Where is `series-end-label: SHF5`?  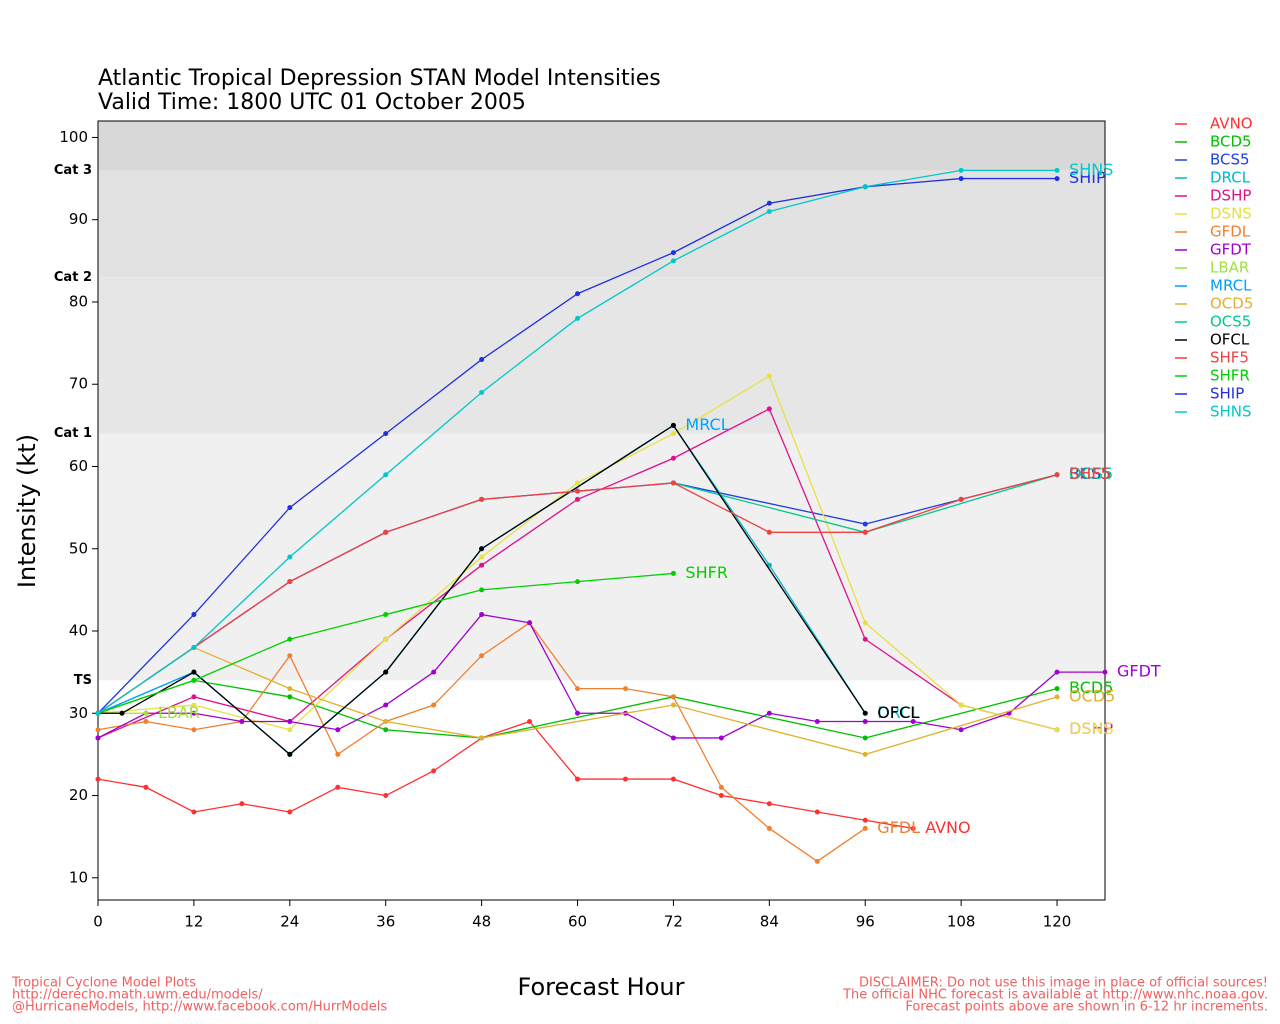
series-end-label: SHF5 is located at coordinates (1090, 473).